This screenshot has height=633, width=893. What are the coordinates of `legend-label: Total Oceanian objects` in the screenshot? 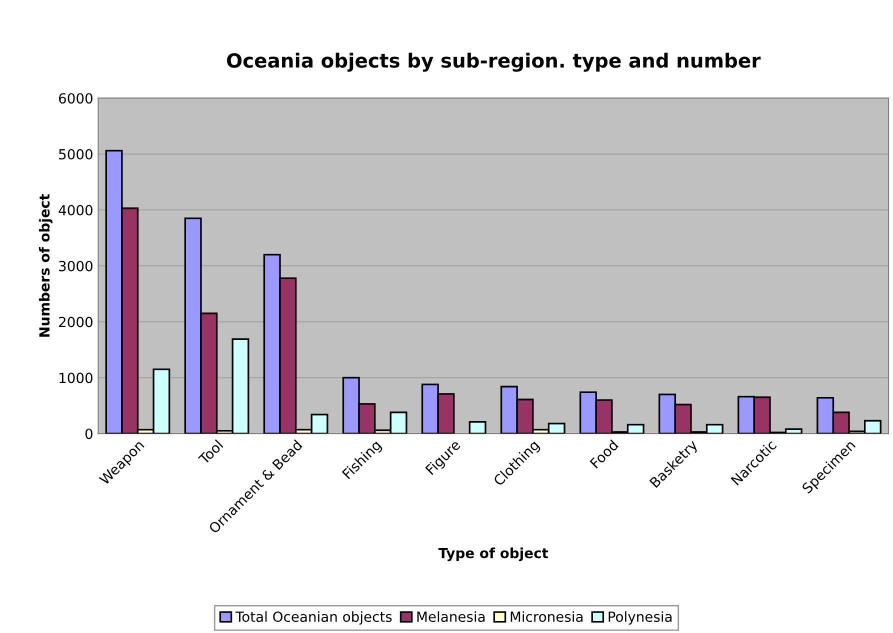 It's located at (313, 618).